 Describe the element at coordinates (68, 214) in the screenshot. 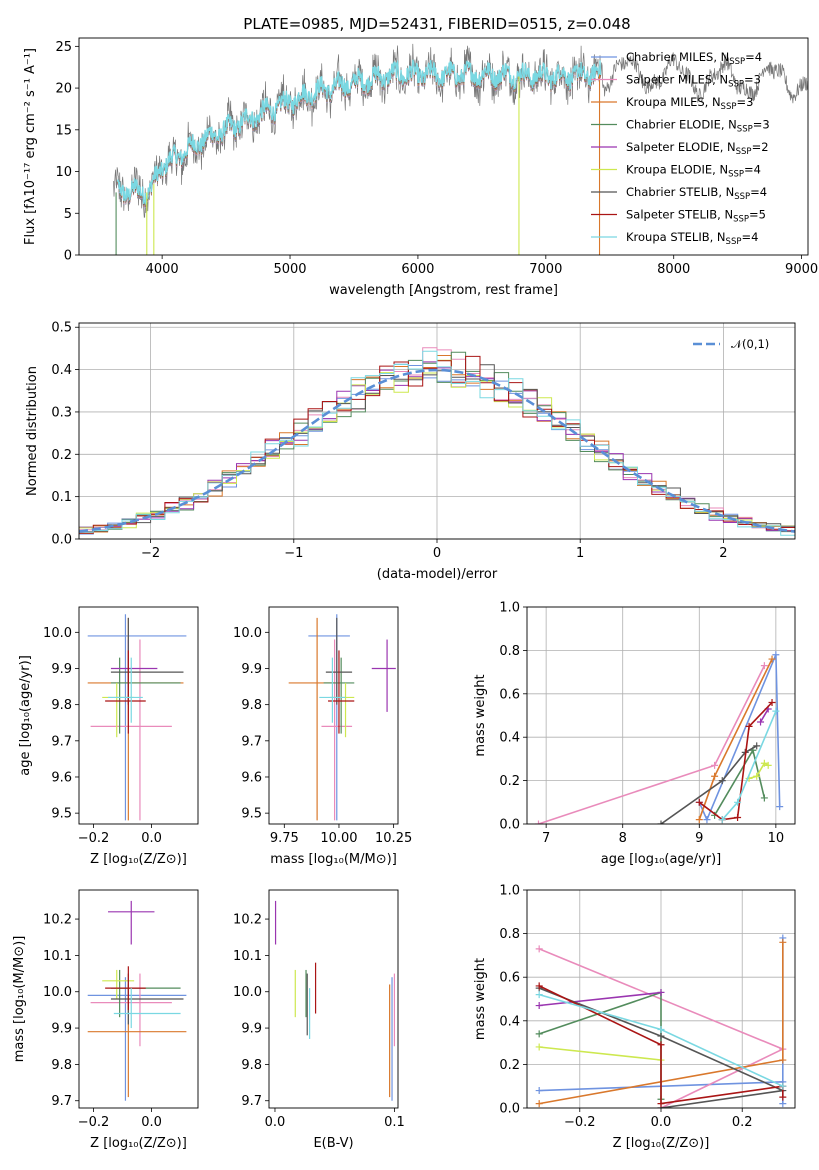

I see `y-tick-label: 5` at that location.